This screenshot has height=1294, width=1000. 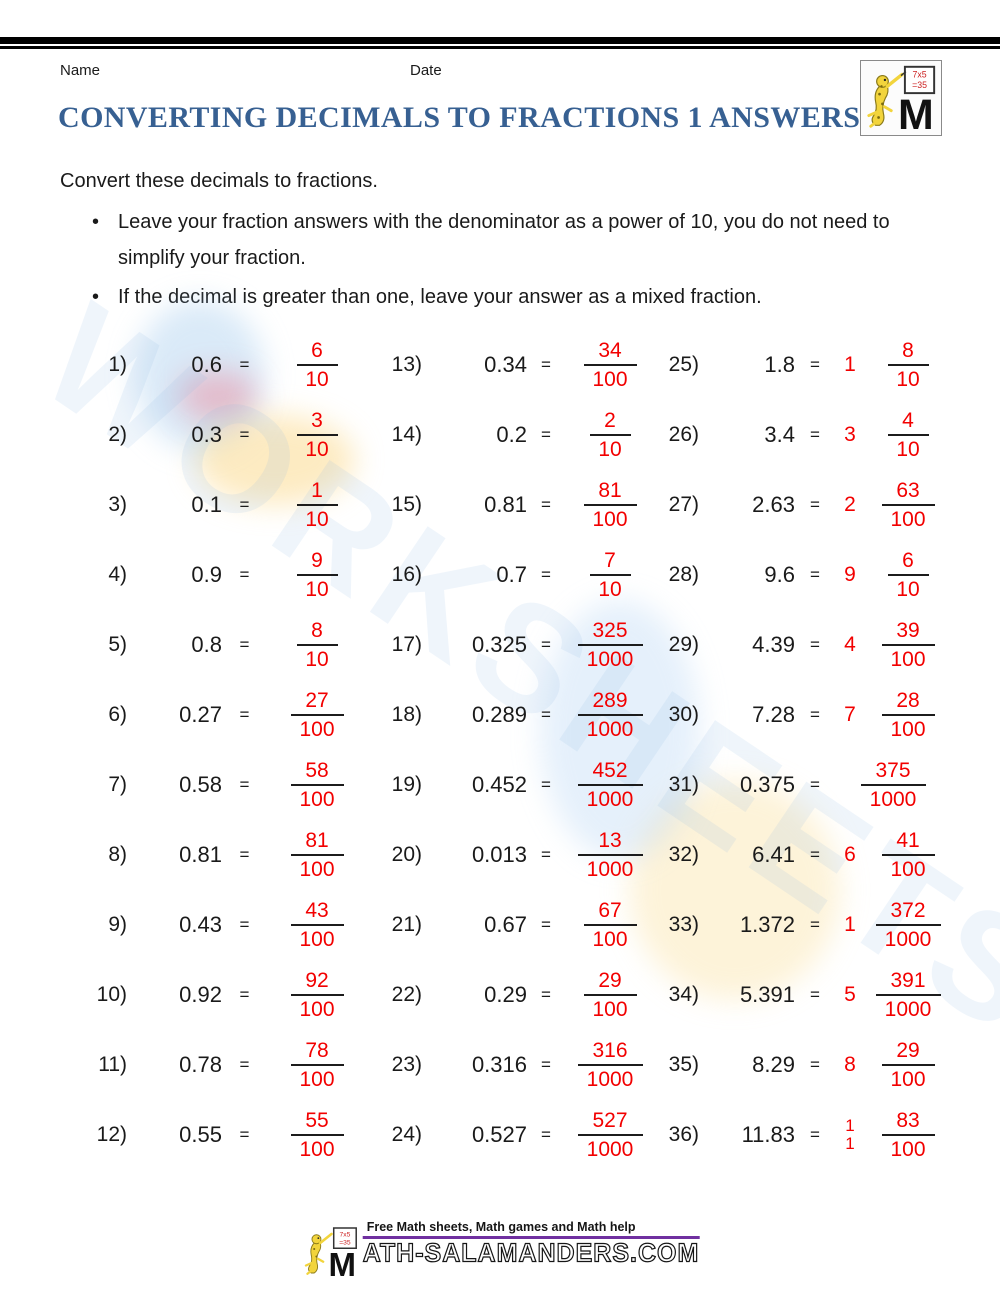 I want to click on fraction-answer: 375 1000, so click(x=893, y=785).